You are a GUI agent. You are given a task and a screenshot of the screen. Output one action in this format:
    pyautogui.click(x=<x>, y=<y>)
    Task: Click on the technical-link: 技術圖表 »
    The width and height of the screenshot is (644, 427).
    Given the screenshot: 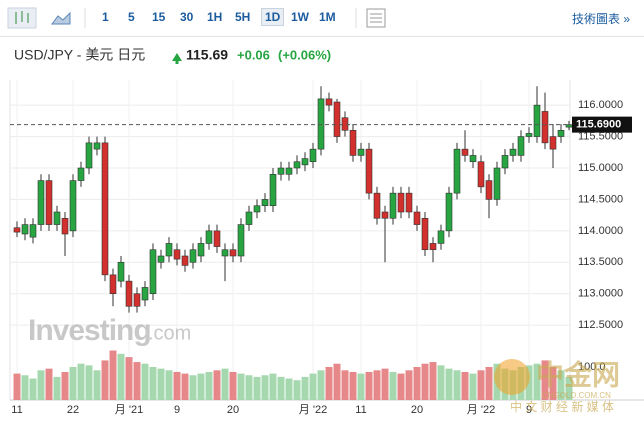 What is the action you would take?
    pyautogui.click(x=601, y=19)
    